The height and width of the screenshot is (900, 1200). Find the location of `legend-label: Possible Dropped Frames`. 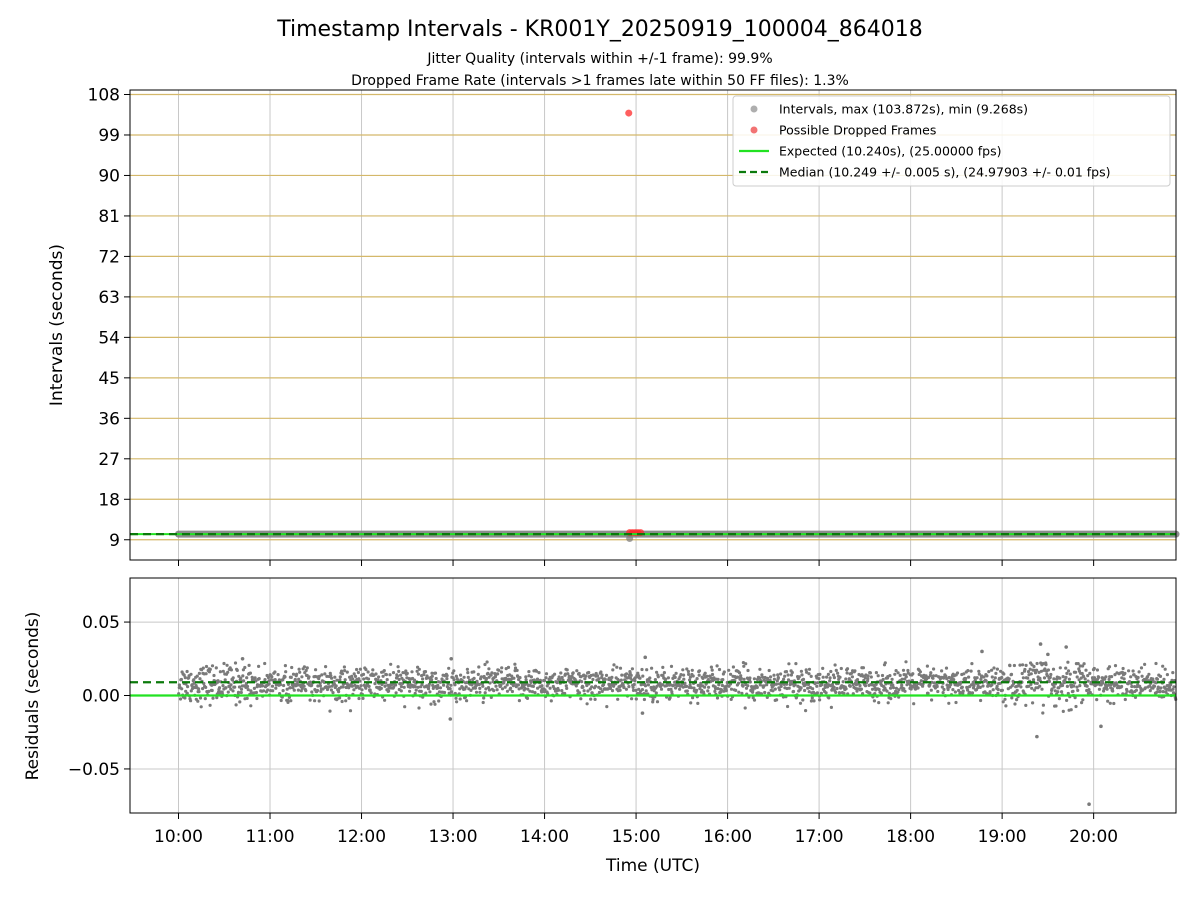

legend-label: Possible Dropped Frames is located at coordinates (857, 130).